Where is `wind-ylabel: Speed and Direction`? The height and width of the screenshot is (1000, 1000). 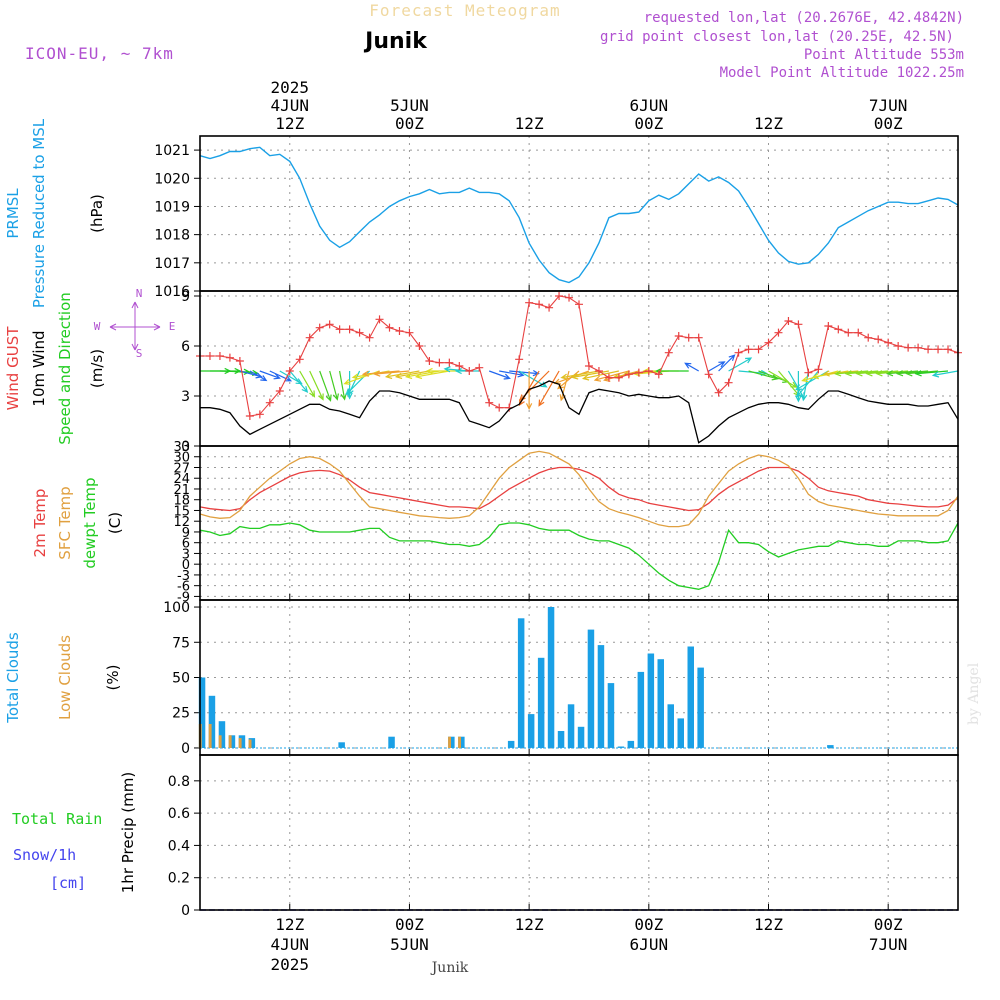 wind-ylabel: Speed and Direction is located at coordinates (65, 368).